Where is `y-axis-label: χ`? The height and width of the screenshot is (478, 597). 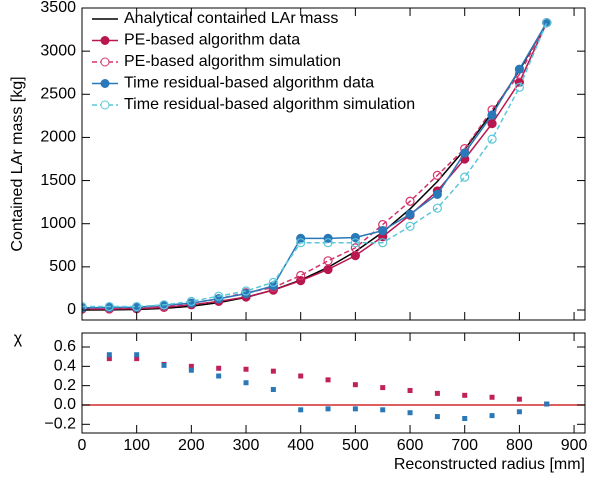
y-axis-label: χ is located at coordinates (18, 338).